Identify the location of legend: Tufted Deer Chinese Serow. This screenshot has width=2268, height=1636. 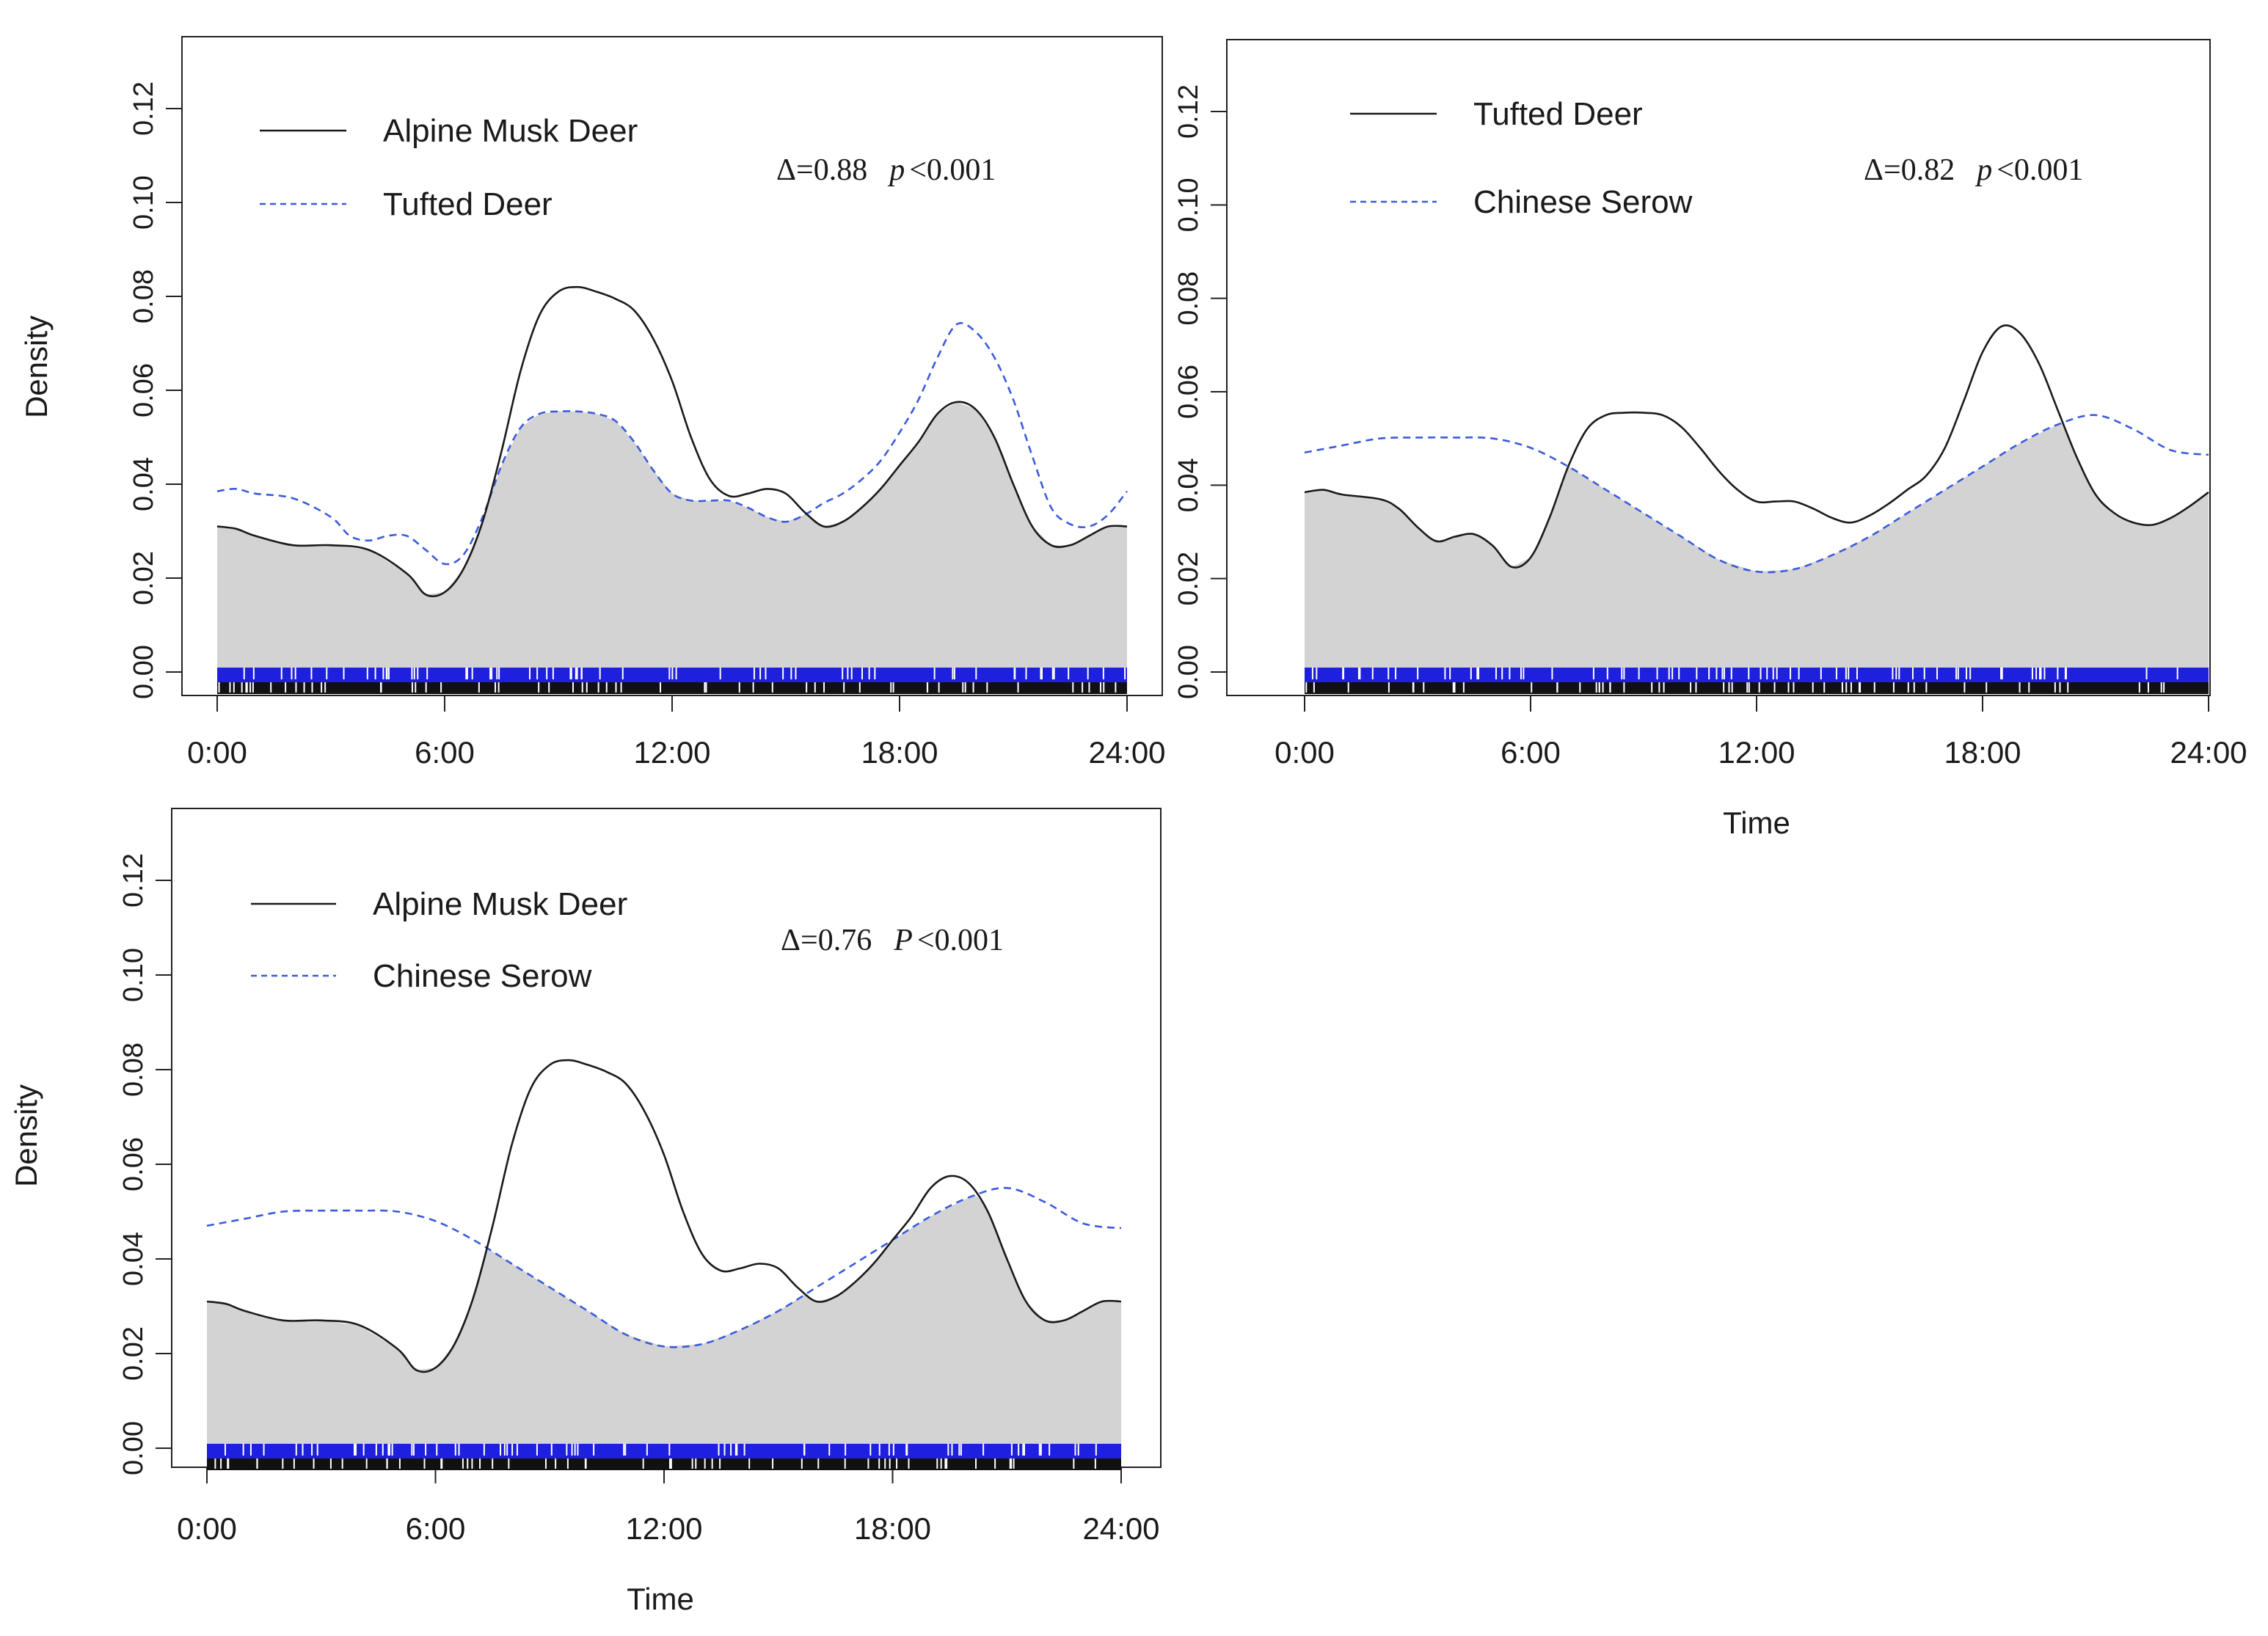
(1521, 158).